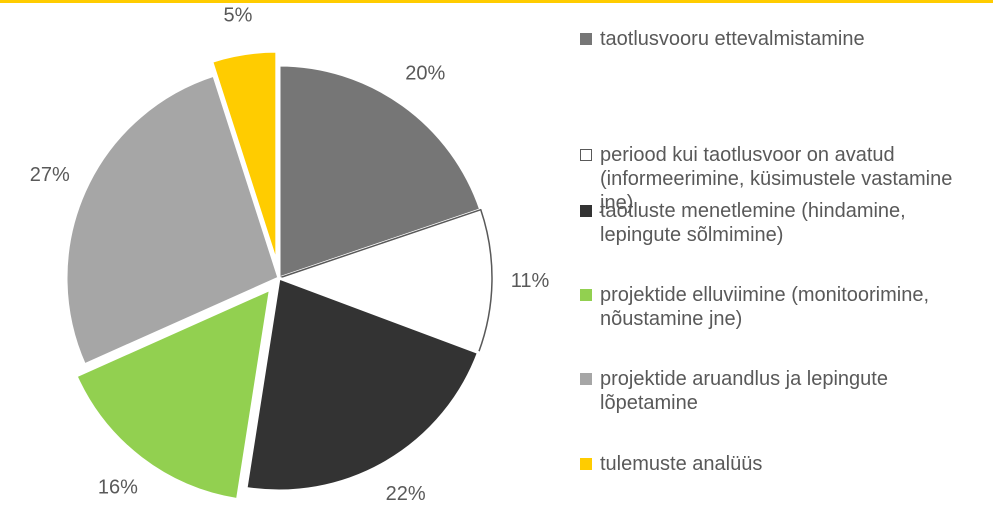  I want to click on data-label: 20%, so click(425, 73).